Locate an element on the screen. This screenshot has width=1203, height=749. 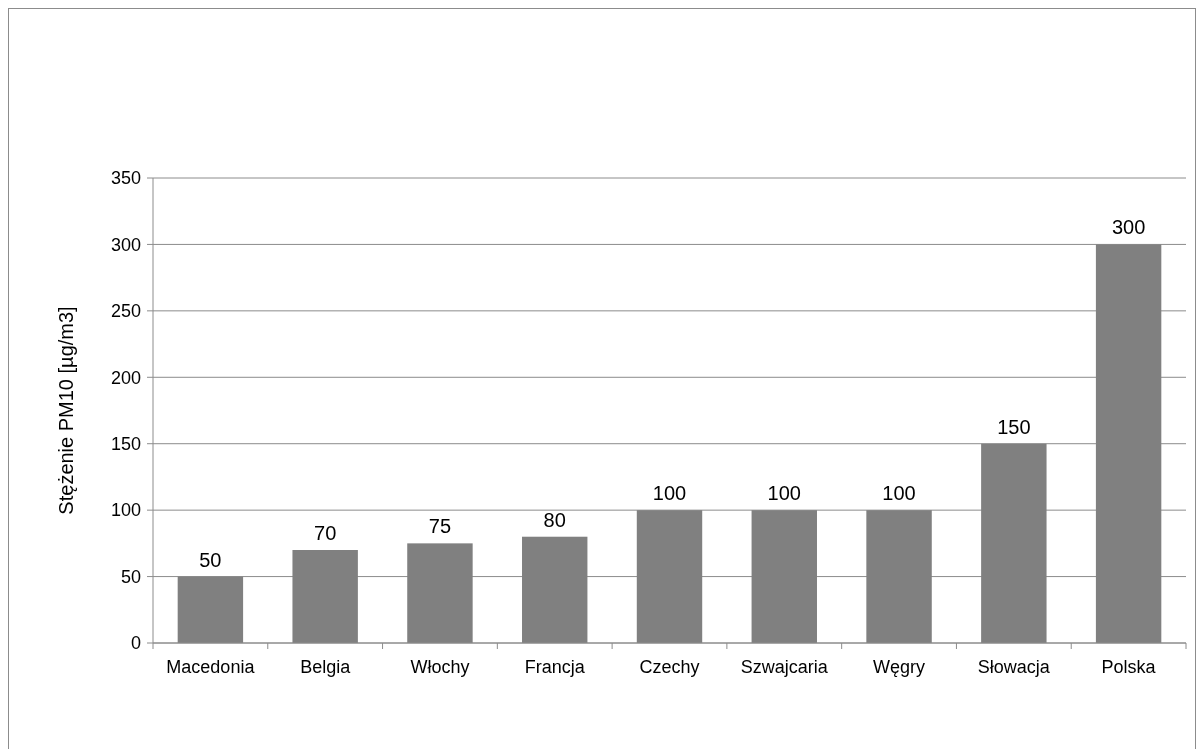
data-label: 75 is located at coordinates (440, 526).